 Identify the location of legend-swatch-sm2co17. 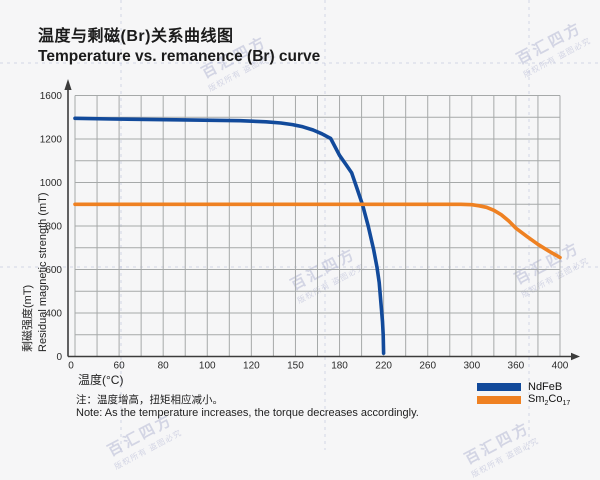
(499, 400).